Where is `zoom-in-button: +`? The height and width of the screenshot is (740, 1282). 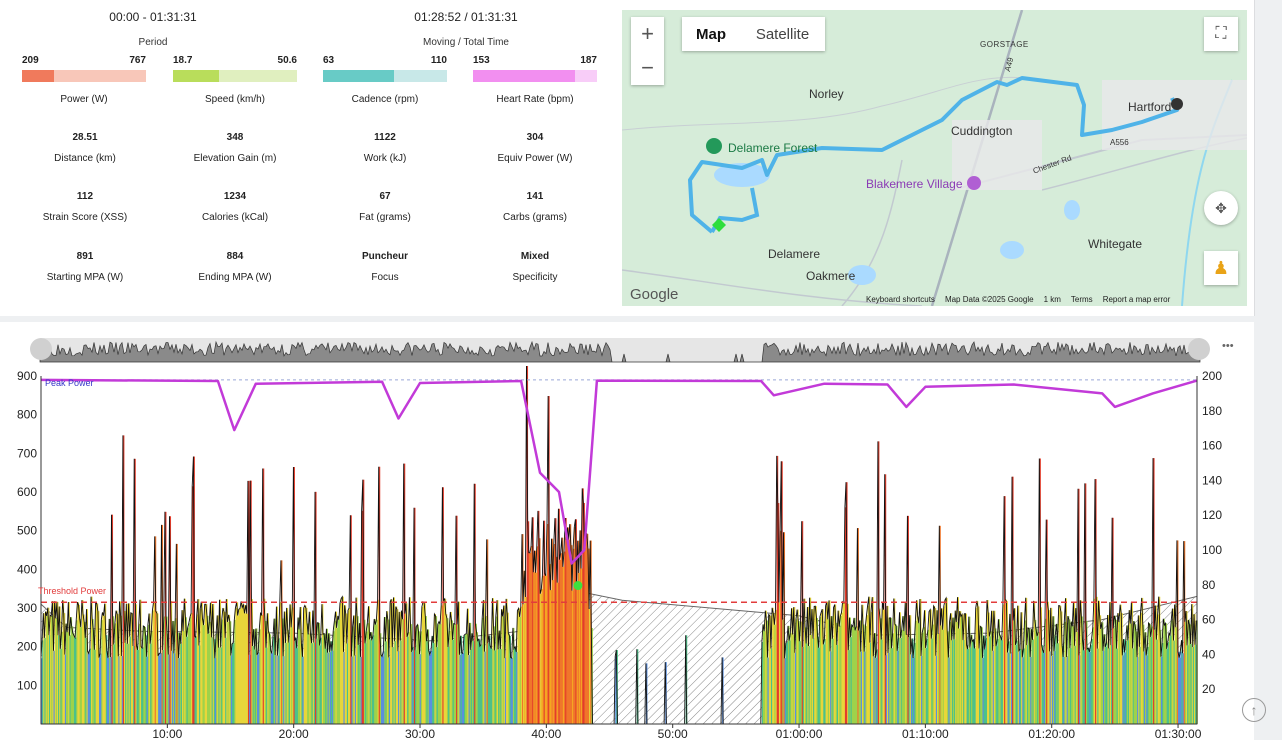
zoom-in-button: + is located at coordinates (647, 33).